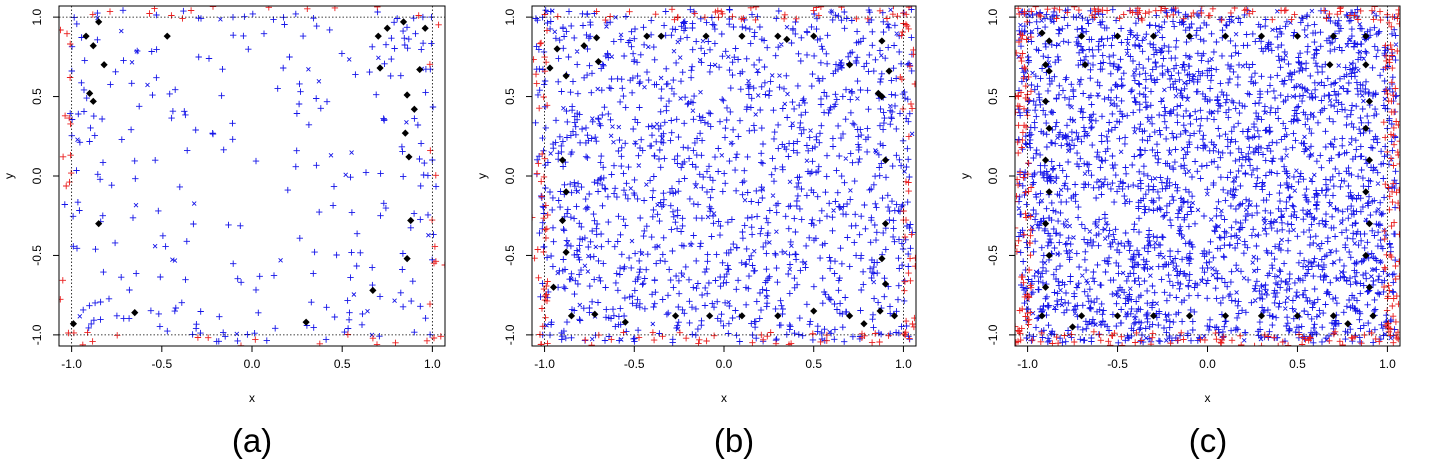 The width and height of the screenshot is (1432, 470). What do you see at coordinates (734, 440) in the screenshot?
I see `panel-label: (b)` at bounding box center [734, 440].